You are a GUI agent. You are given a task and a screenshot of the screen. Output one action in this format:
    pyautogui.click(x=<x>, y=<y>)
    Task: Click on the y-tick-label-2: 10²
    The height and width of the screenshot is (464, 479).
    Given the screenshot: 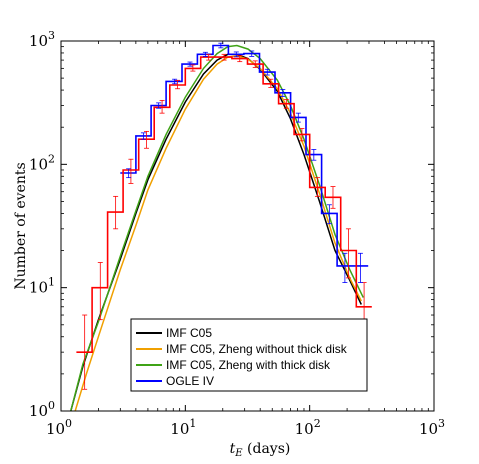 What is the action you would take?
    pyautogui.click(x=42, y=162)
    